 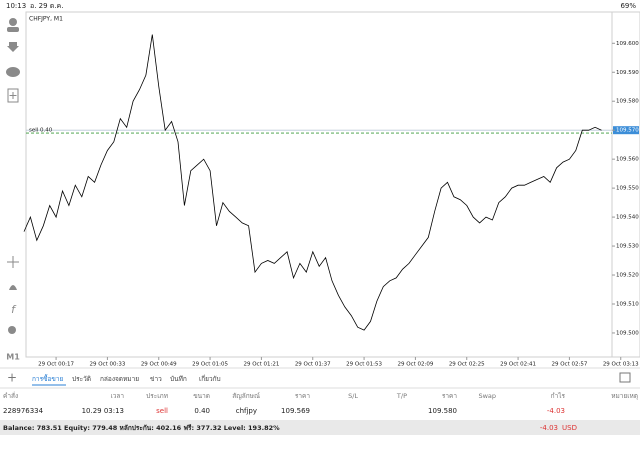 I want to click on account-icon-body, so click(x=13, y=29).